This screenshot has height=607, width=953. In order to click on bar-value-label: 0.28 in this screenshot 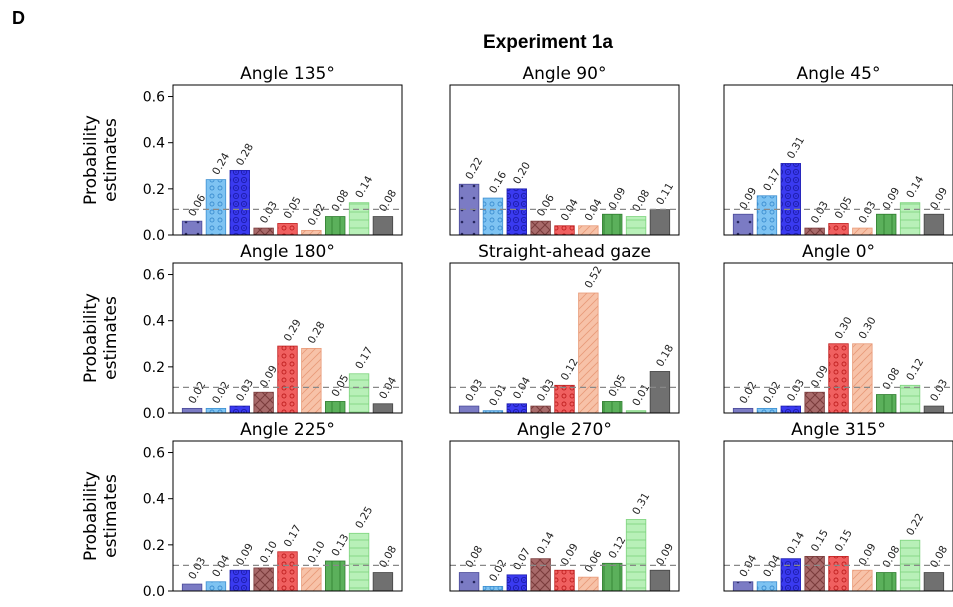, I will do `click(317, 333)`.